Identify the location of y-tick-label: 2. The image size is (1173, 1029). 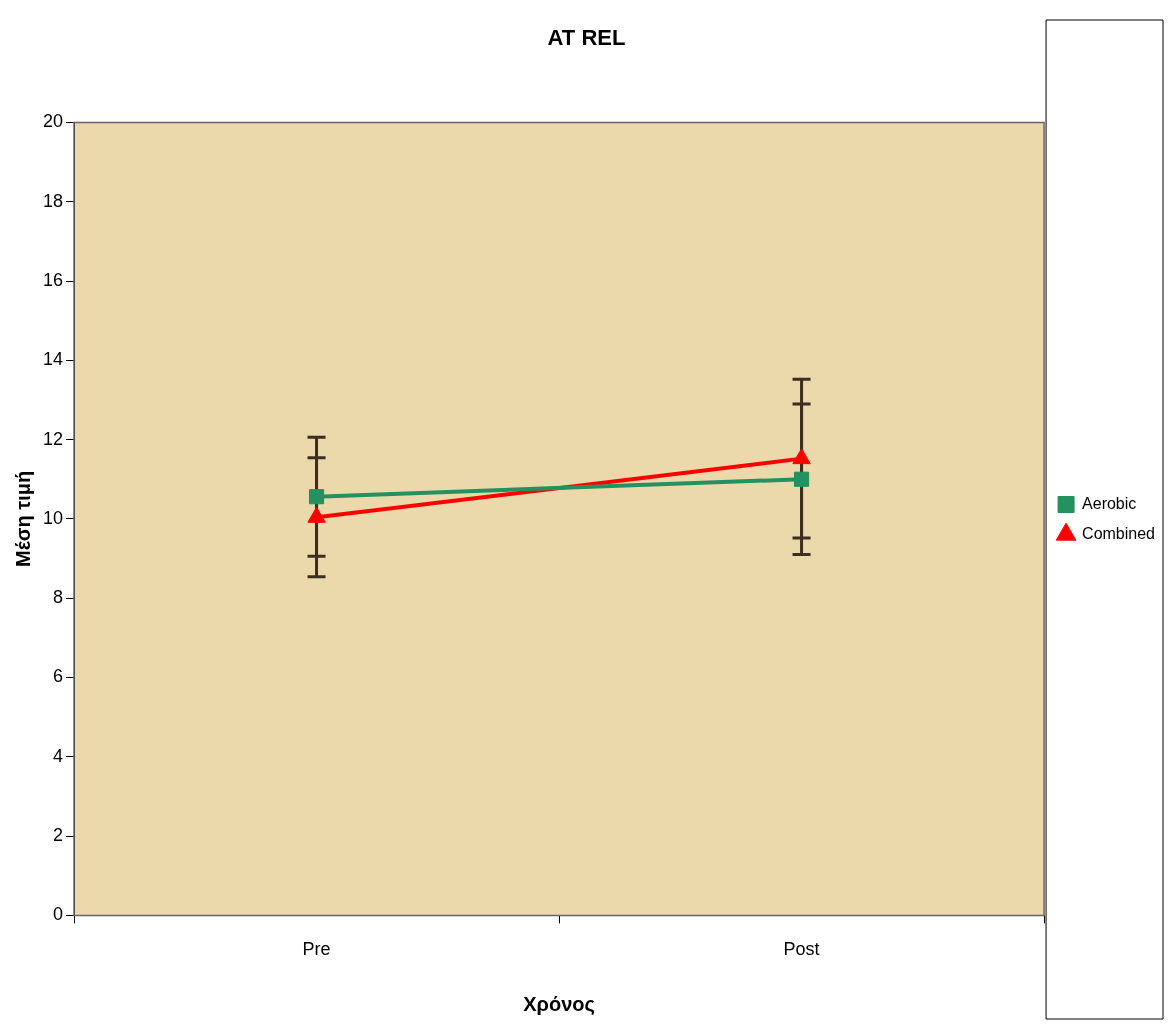
(58, 835).